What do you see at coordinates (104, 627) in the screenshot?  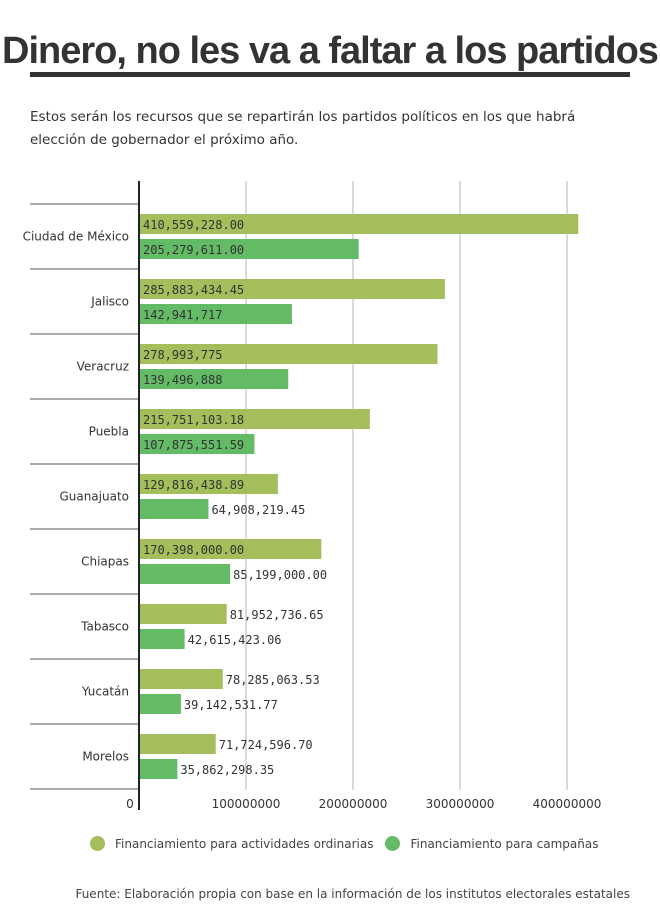 I see `category-label: Tabasco` at bounding box center [104, 627].